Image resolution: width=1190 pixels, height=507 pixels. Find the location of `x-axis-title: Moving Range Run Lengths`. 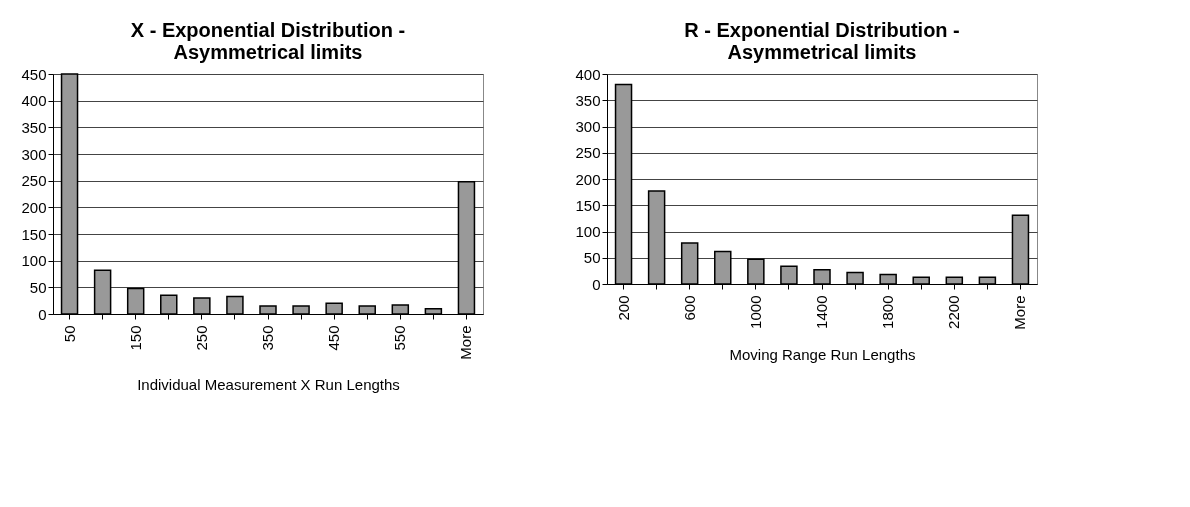

x-axis-title: Moving Range Run Lengths is located at coordinates (822, 354).